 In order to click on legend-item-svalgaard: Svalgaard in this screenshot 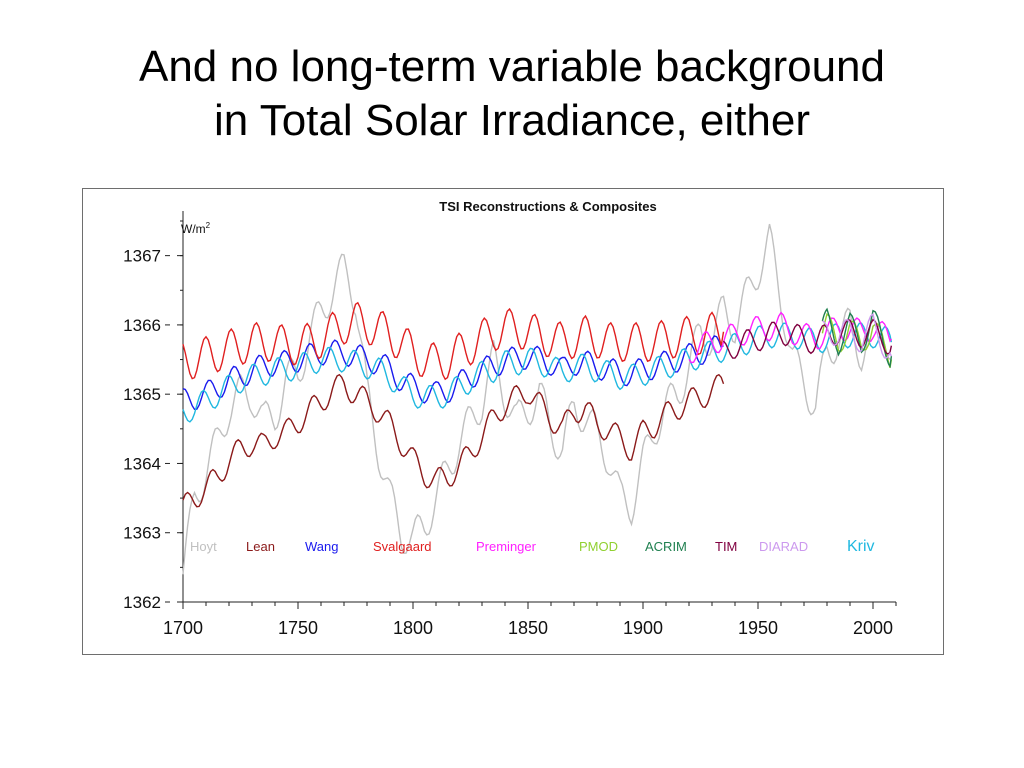, I will do `click(402, 546)`.